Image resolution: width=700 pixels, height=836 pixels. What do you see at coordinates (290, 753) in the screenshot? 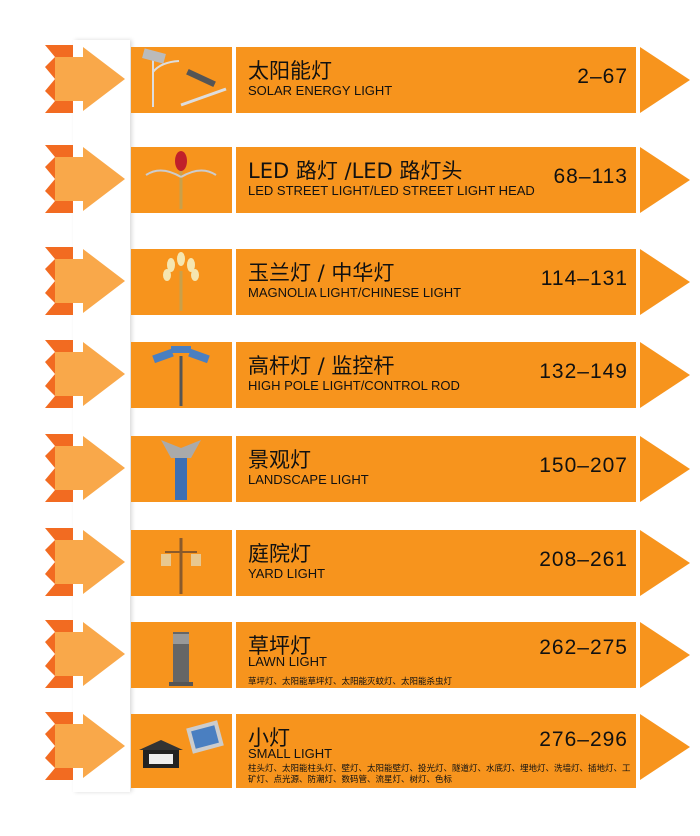
I see `section-title-en: SMALL LIGHT` at bounding box center [290, 753].